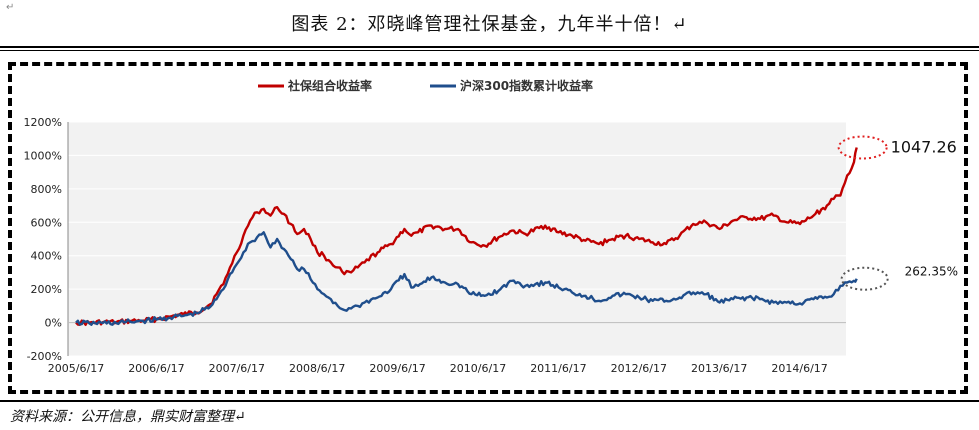 The image size is (979, 430). What do you see at coordinates (44, 356) in the screenshot?
I see `y-tick-label: -200%` at bounding box center [44, 356].